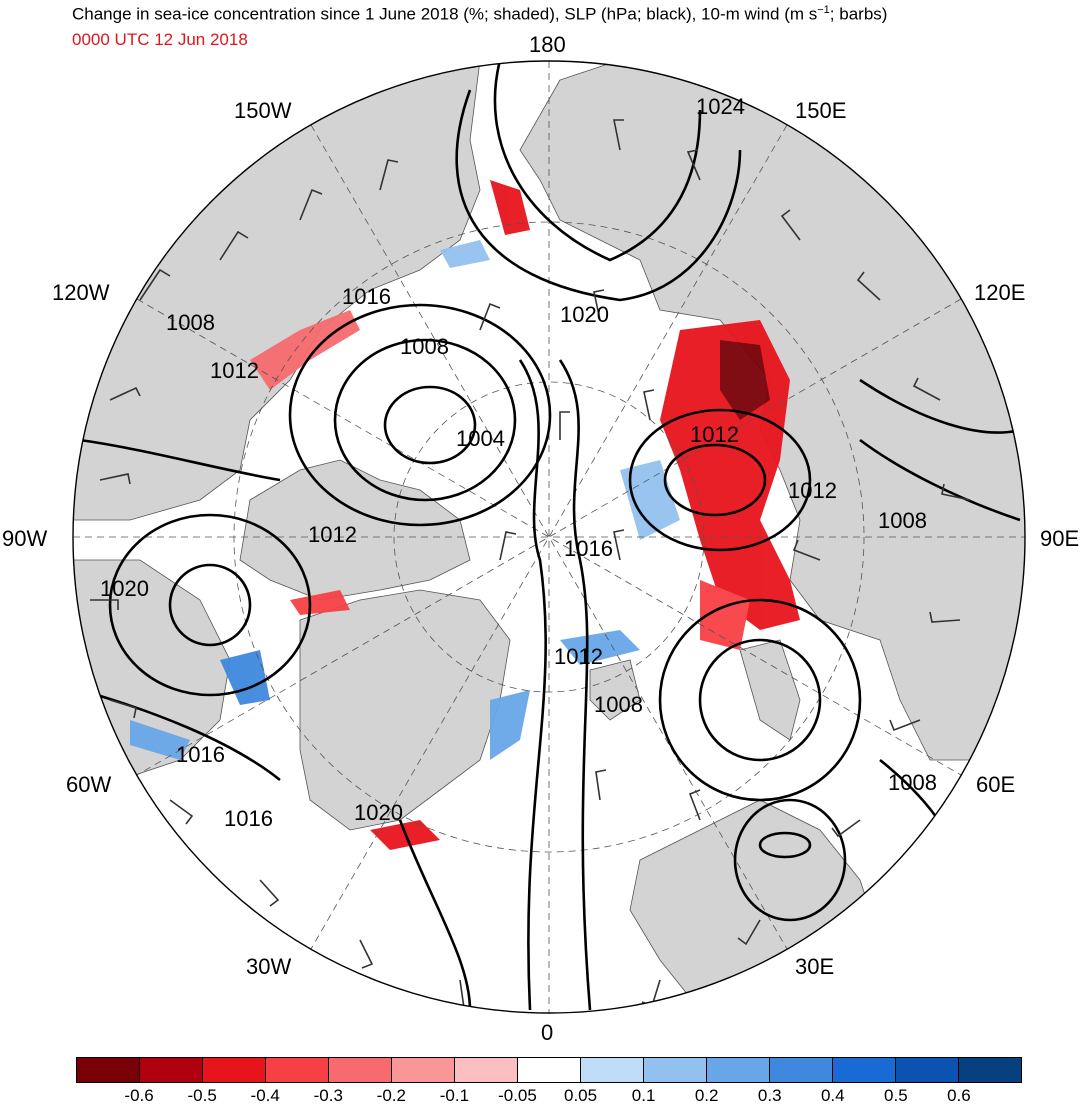 This screenshot has height=1108, width=1088. Describe the element at coordinates (269, 966) in the screenshot. I see `lon-label-30w: 30W` at that location.